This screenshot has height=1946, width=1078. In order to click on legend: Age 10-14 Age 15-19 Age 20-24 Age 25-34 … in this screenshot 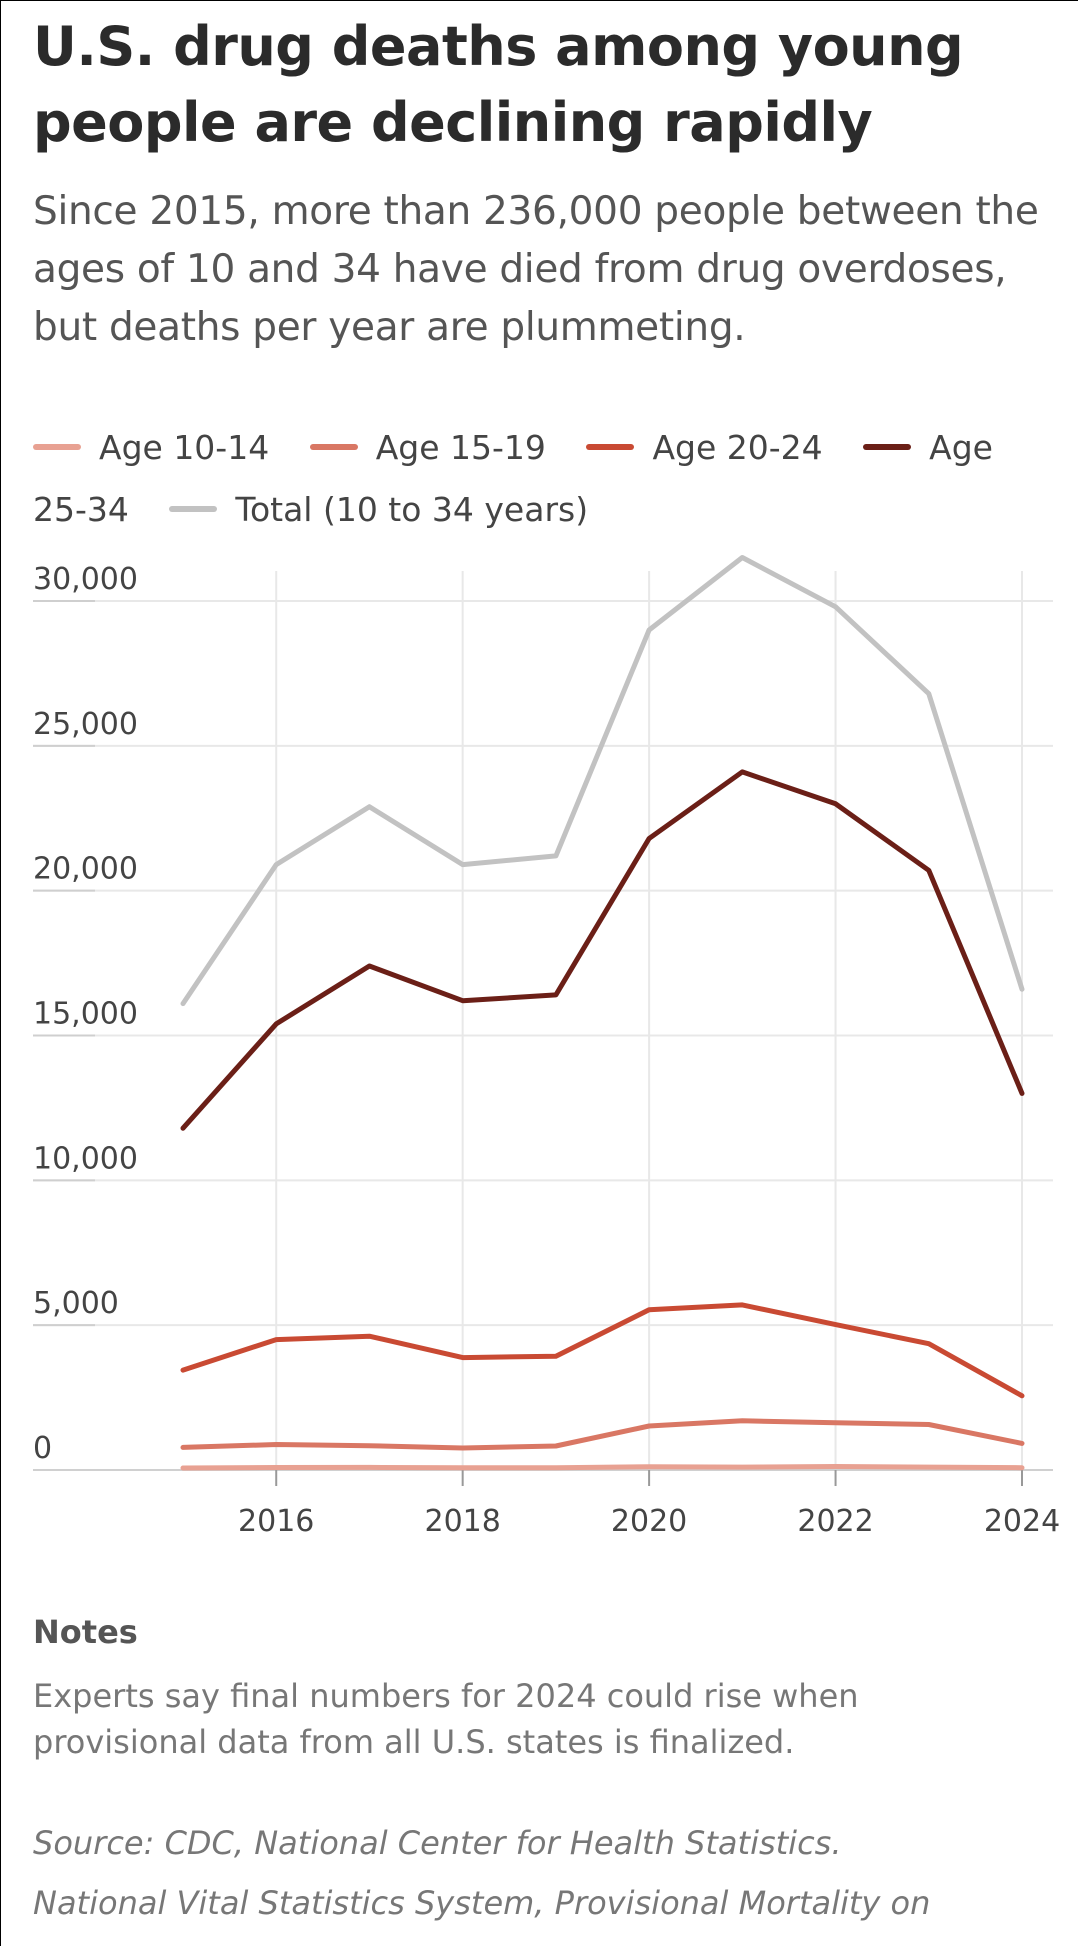, I will do `click(533, 479)`.